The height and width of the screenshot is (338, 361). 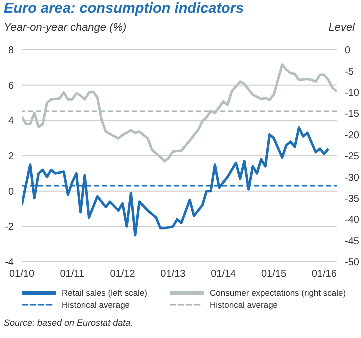 What do you see at coordinates (278, 293) in the screenshot?
I see `legend-label: Consumer expectations (right scale)` at bounding box center [278, 293].